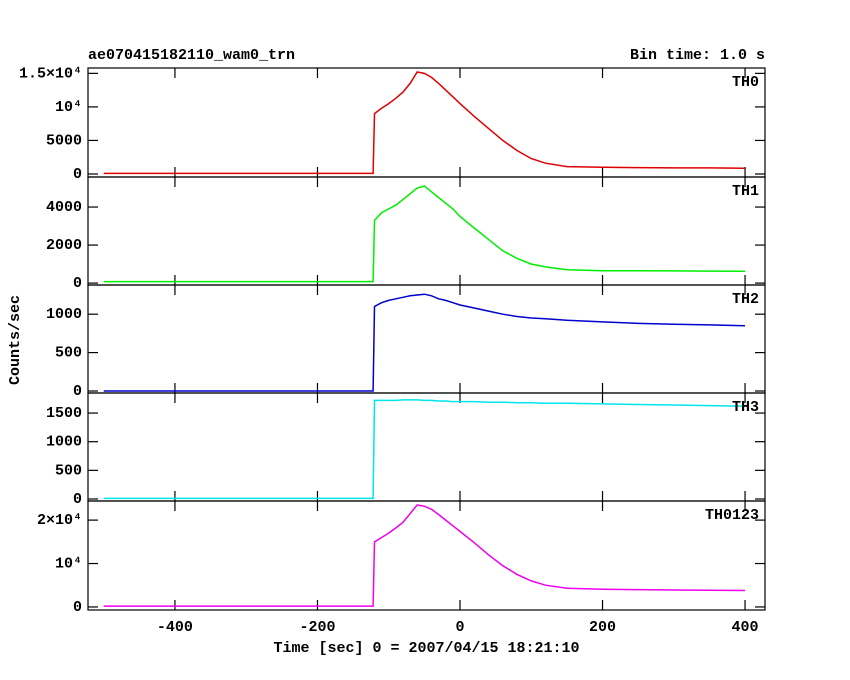  Describe the element at coordinates (732, 515) in the screenshot. I see `panel-label: TH0123` at that location.